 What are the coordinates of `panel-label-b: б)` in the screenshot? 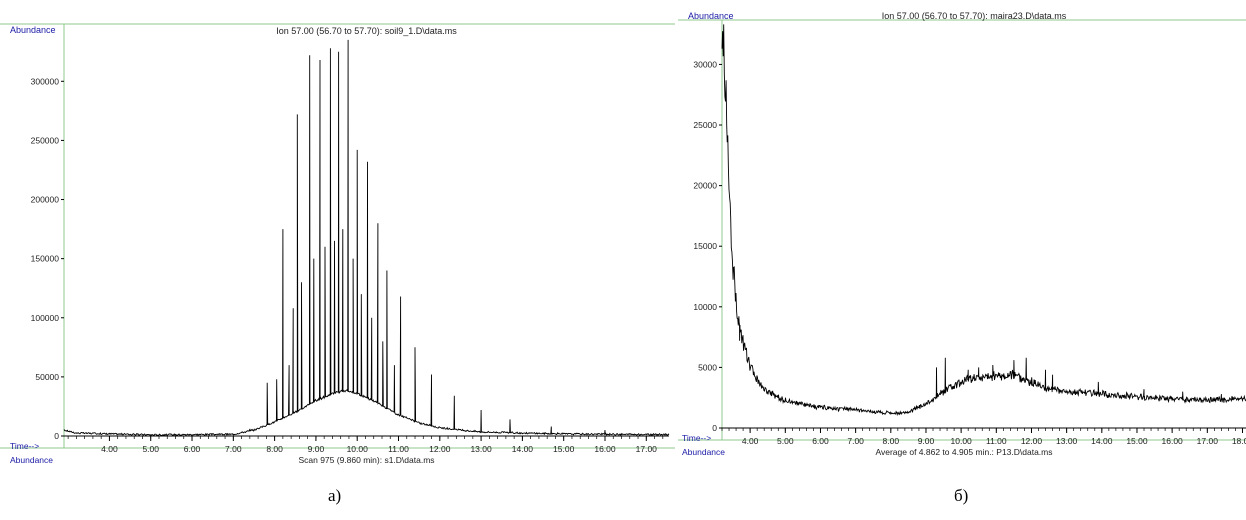 It's located at (961, 495).